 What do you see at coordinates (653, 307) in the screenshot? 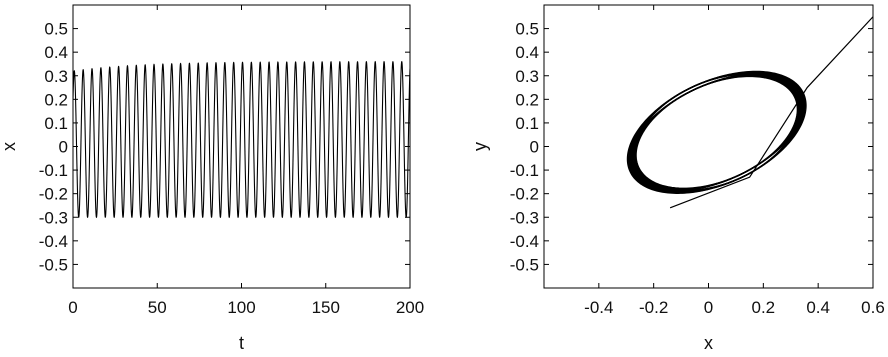
I see `chart-2-x-tick-label: -0.2` at bounding box center [653, 307].